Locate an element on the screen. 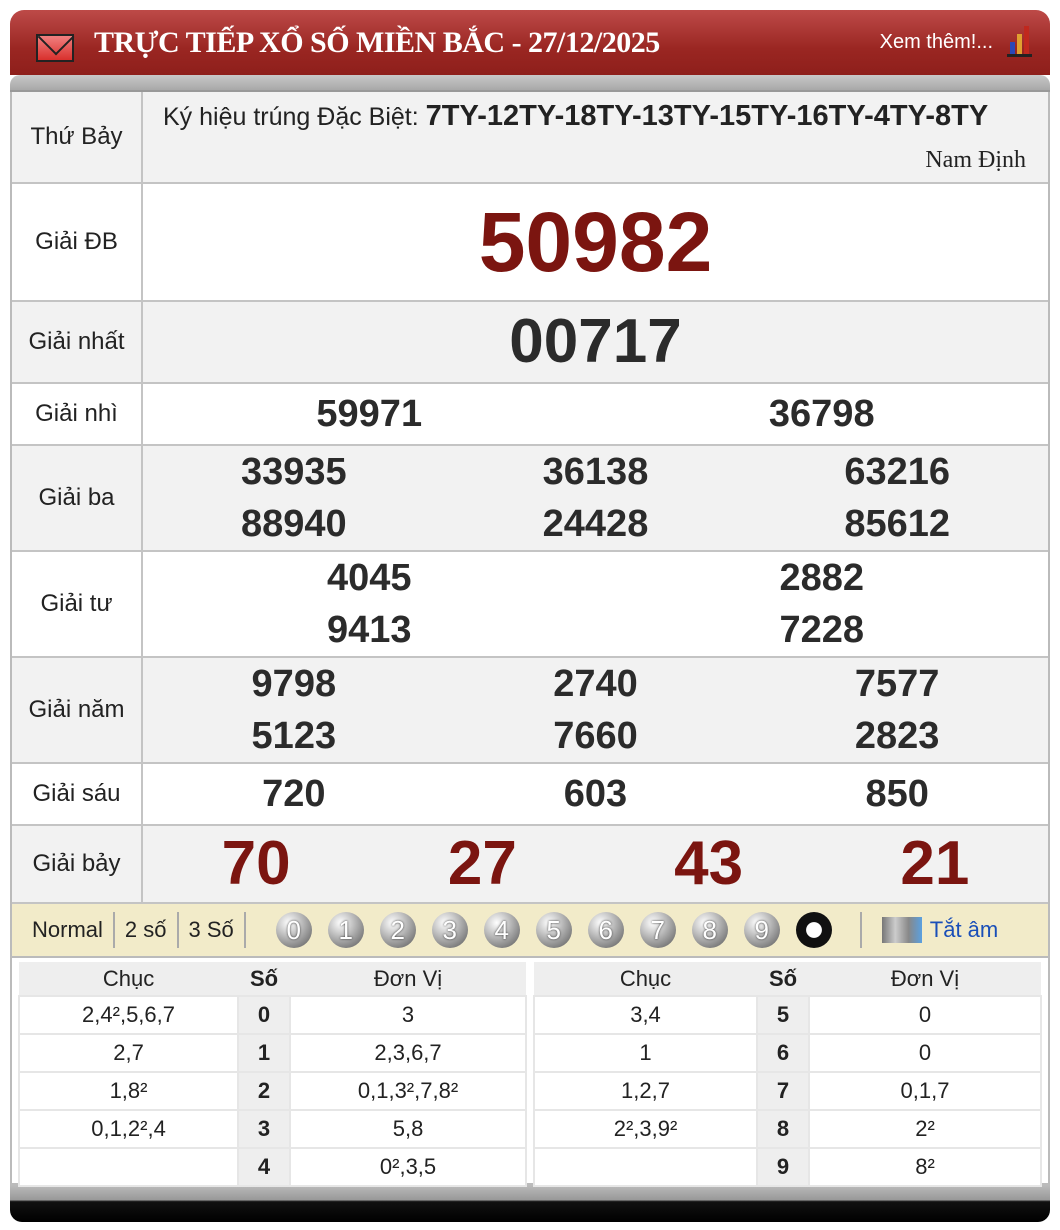  loto-so: 0 is located at coordinates (264, 1015).